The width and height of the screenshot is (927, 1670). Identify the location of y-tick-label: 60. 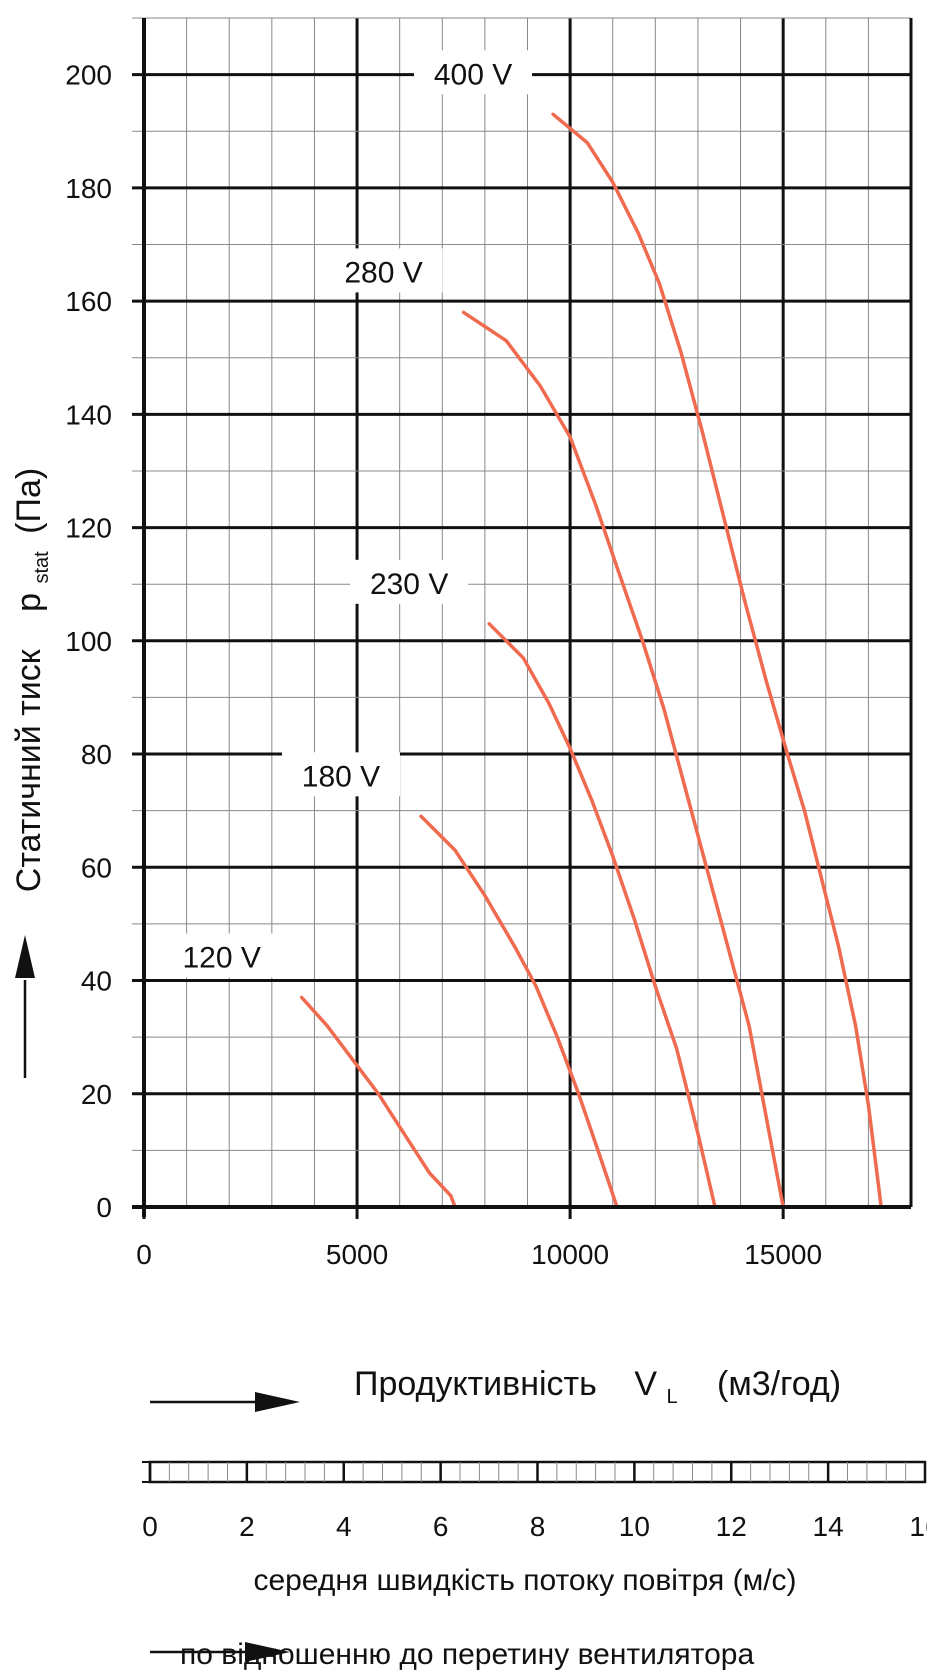
(96, 867).